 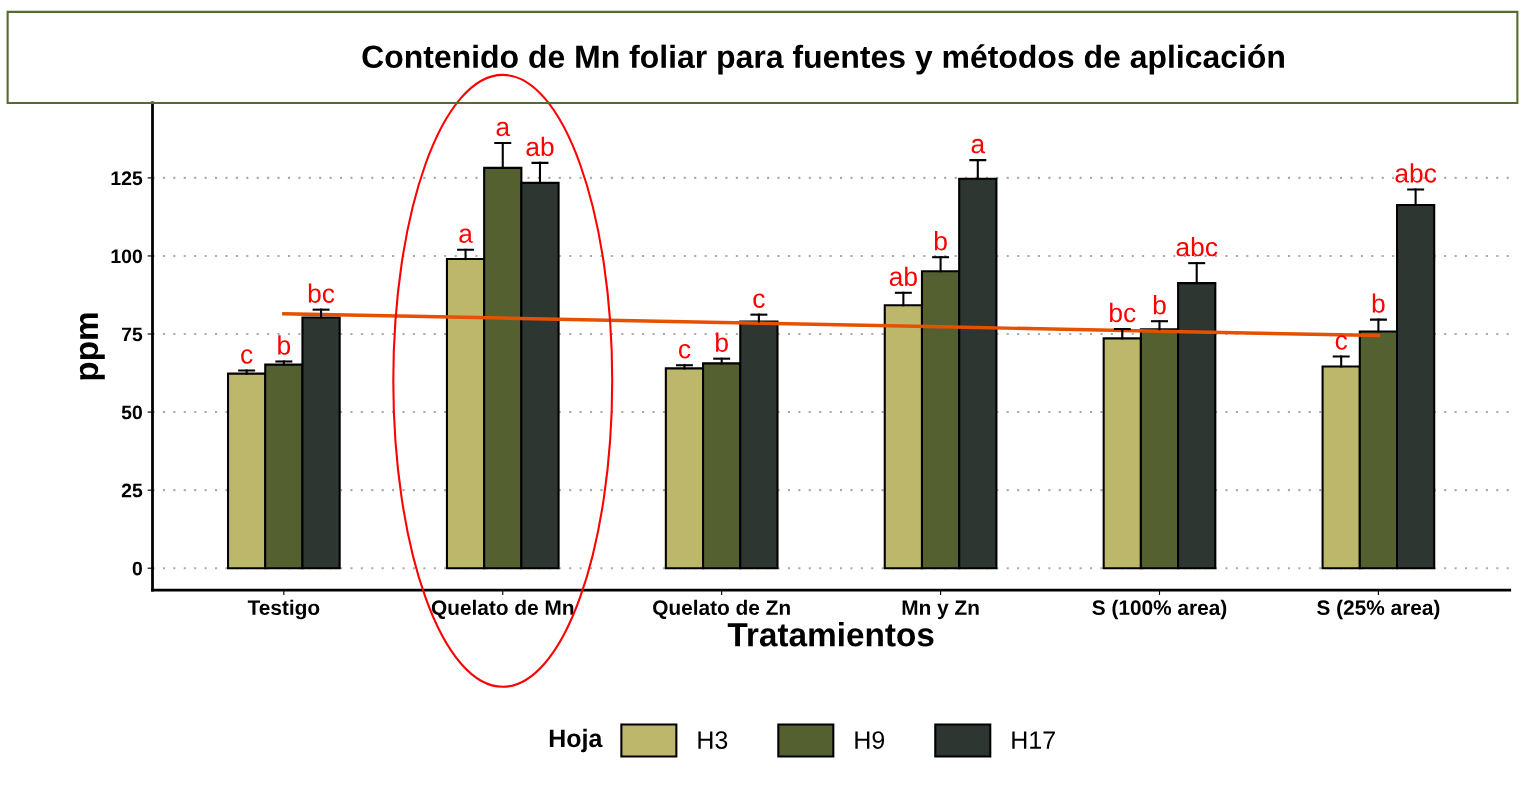 What do you see at coordinates (1159, 609) in the screenshot?
I see `x-tick-label: S (100% area)` at bounding box center [1159, 609].